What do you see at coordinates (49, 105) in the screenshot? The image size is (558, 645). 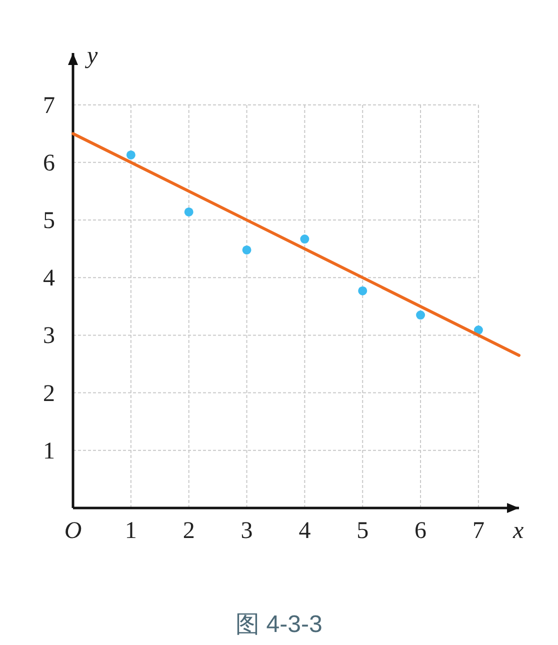 I see `y-tick-label: 7` at bounding box center [49, 105].